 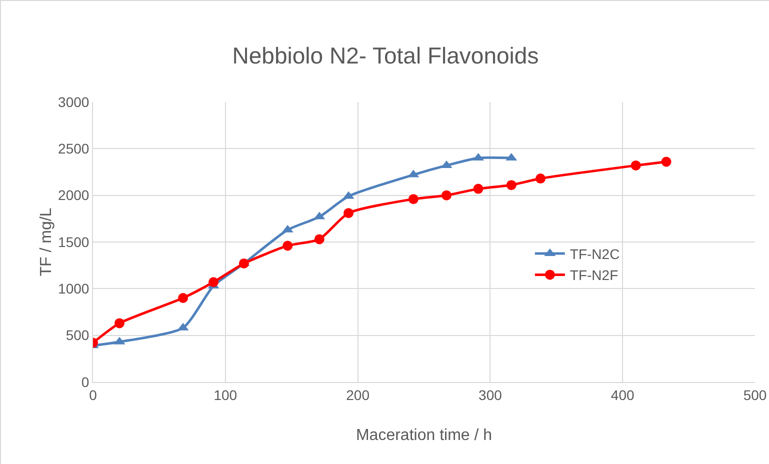 I want to click on x-tick-label: 300, so click(x=490, y=394).